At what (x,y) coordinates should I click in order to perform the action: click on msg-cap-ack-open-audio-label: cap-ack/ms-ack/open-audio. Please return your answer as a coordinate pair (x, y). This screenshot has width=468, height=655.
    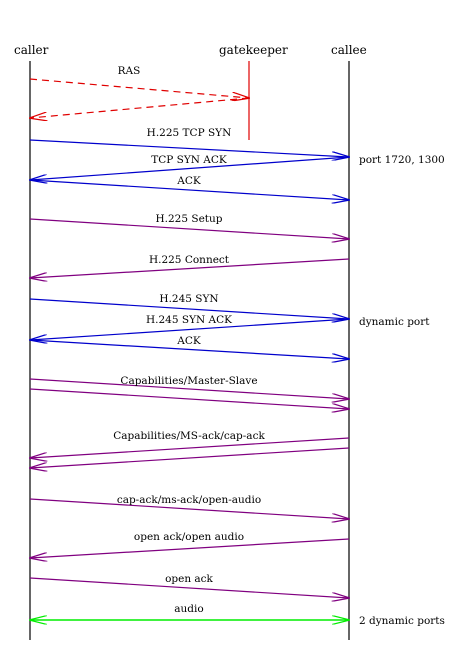
    Looking at the image, I should click on (189, 500).